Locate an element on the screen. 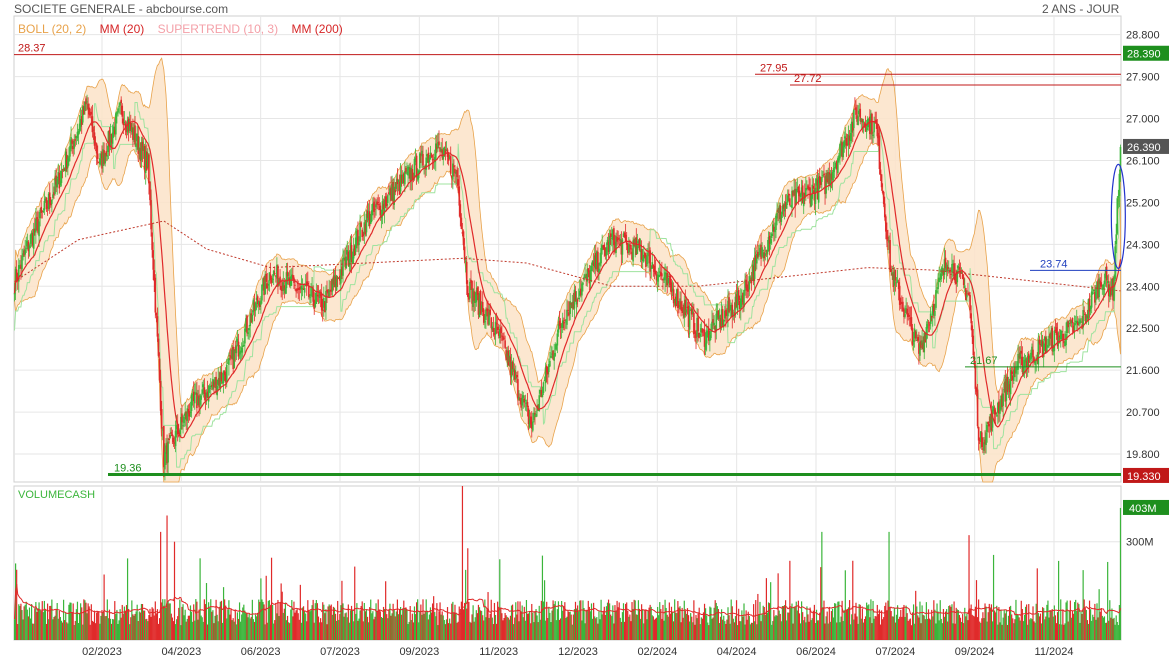 The image size is (1170, 662). date-tick-label: 09/2024 is located at coordinates (975, 652).